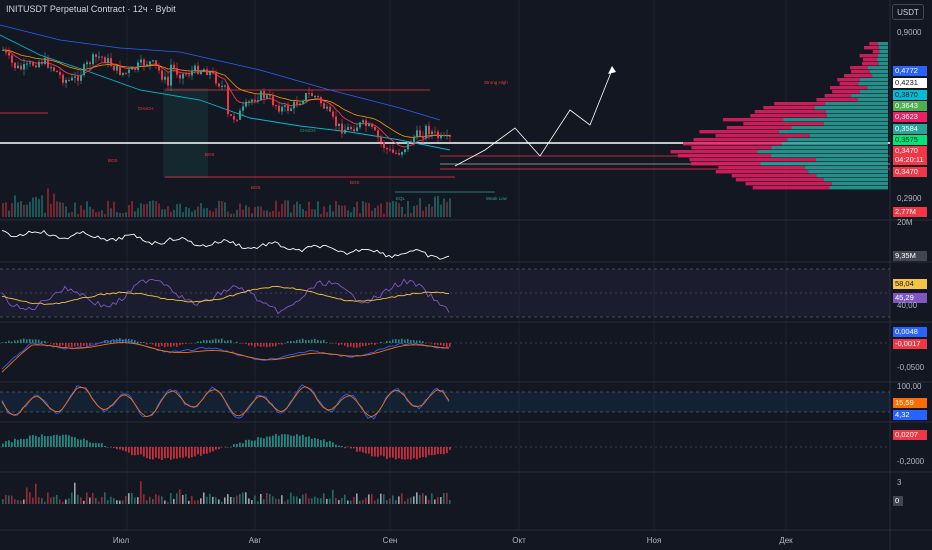 The image size is (932, 550). Describe the element at coordinates (225, 354) in the screenshot. I see `macd-line` at that location.